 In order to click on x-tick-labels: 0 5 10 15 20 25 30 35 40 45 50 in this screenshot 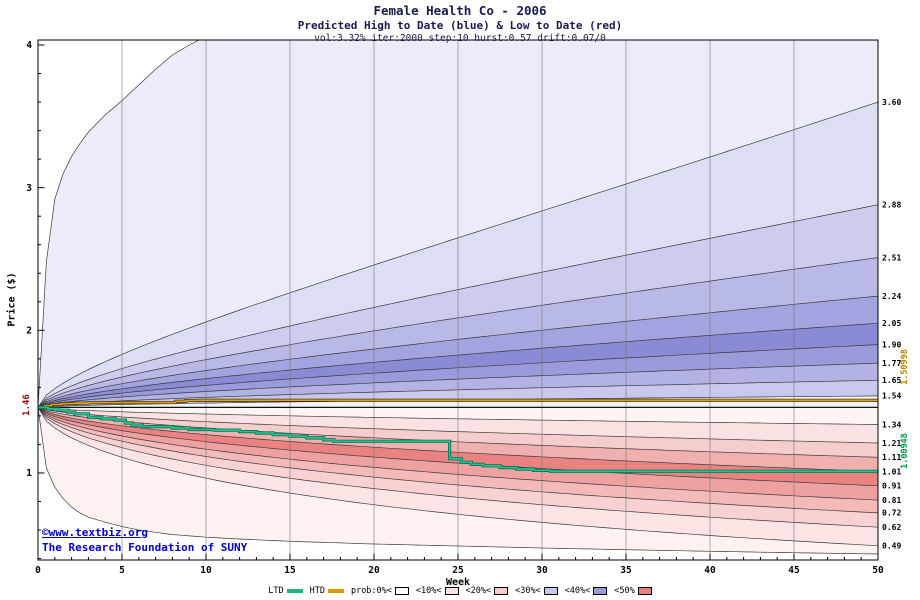, I will do `click(459, 570)`.